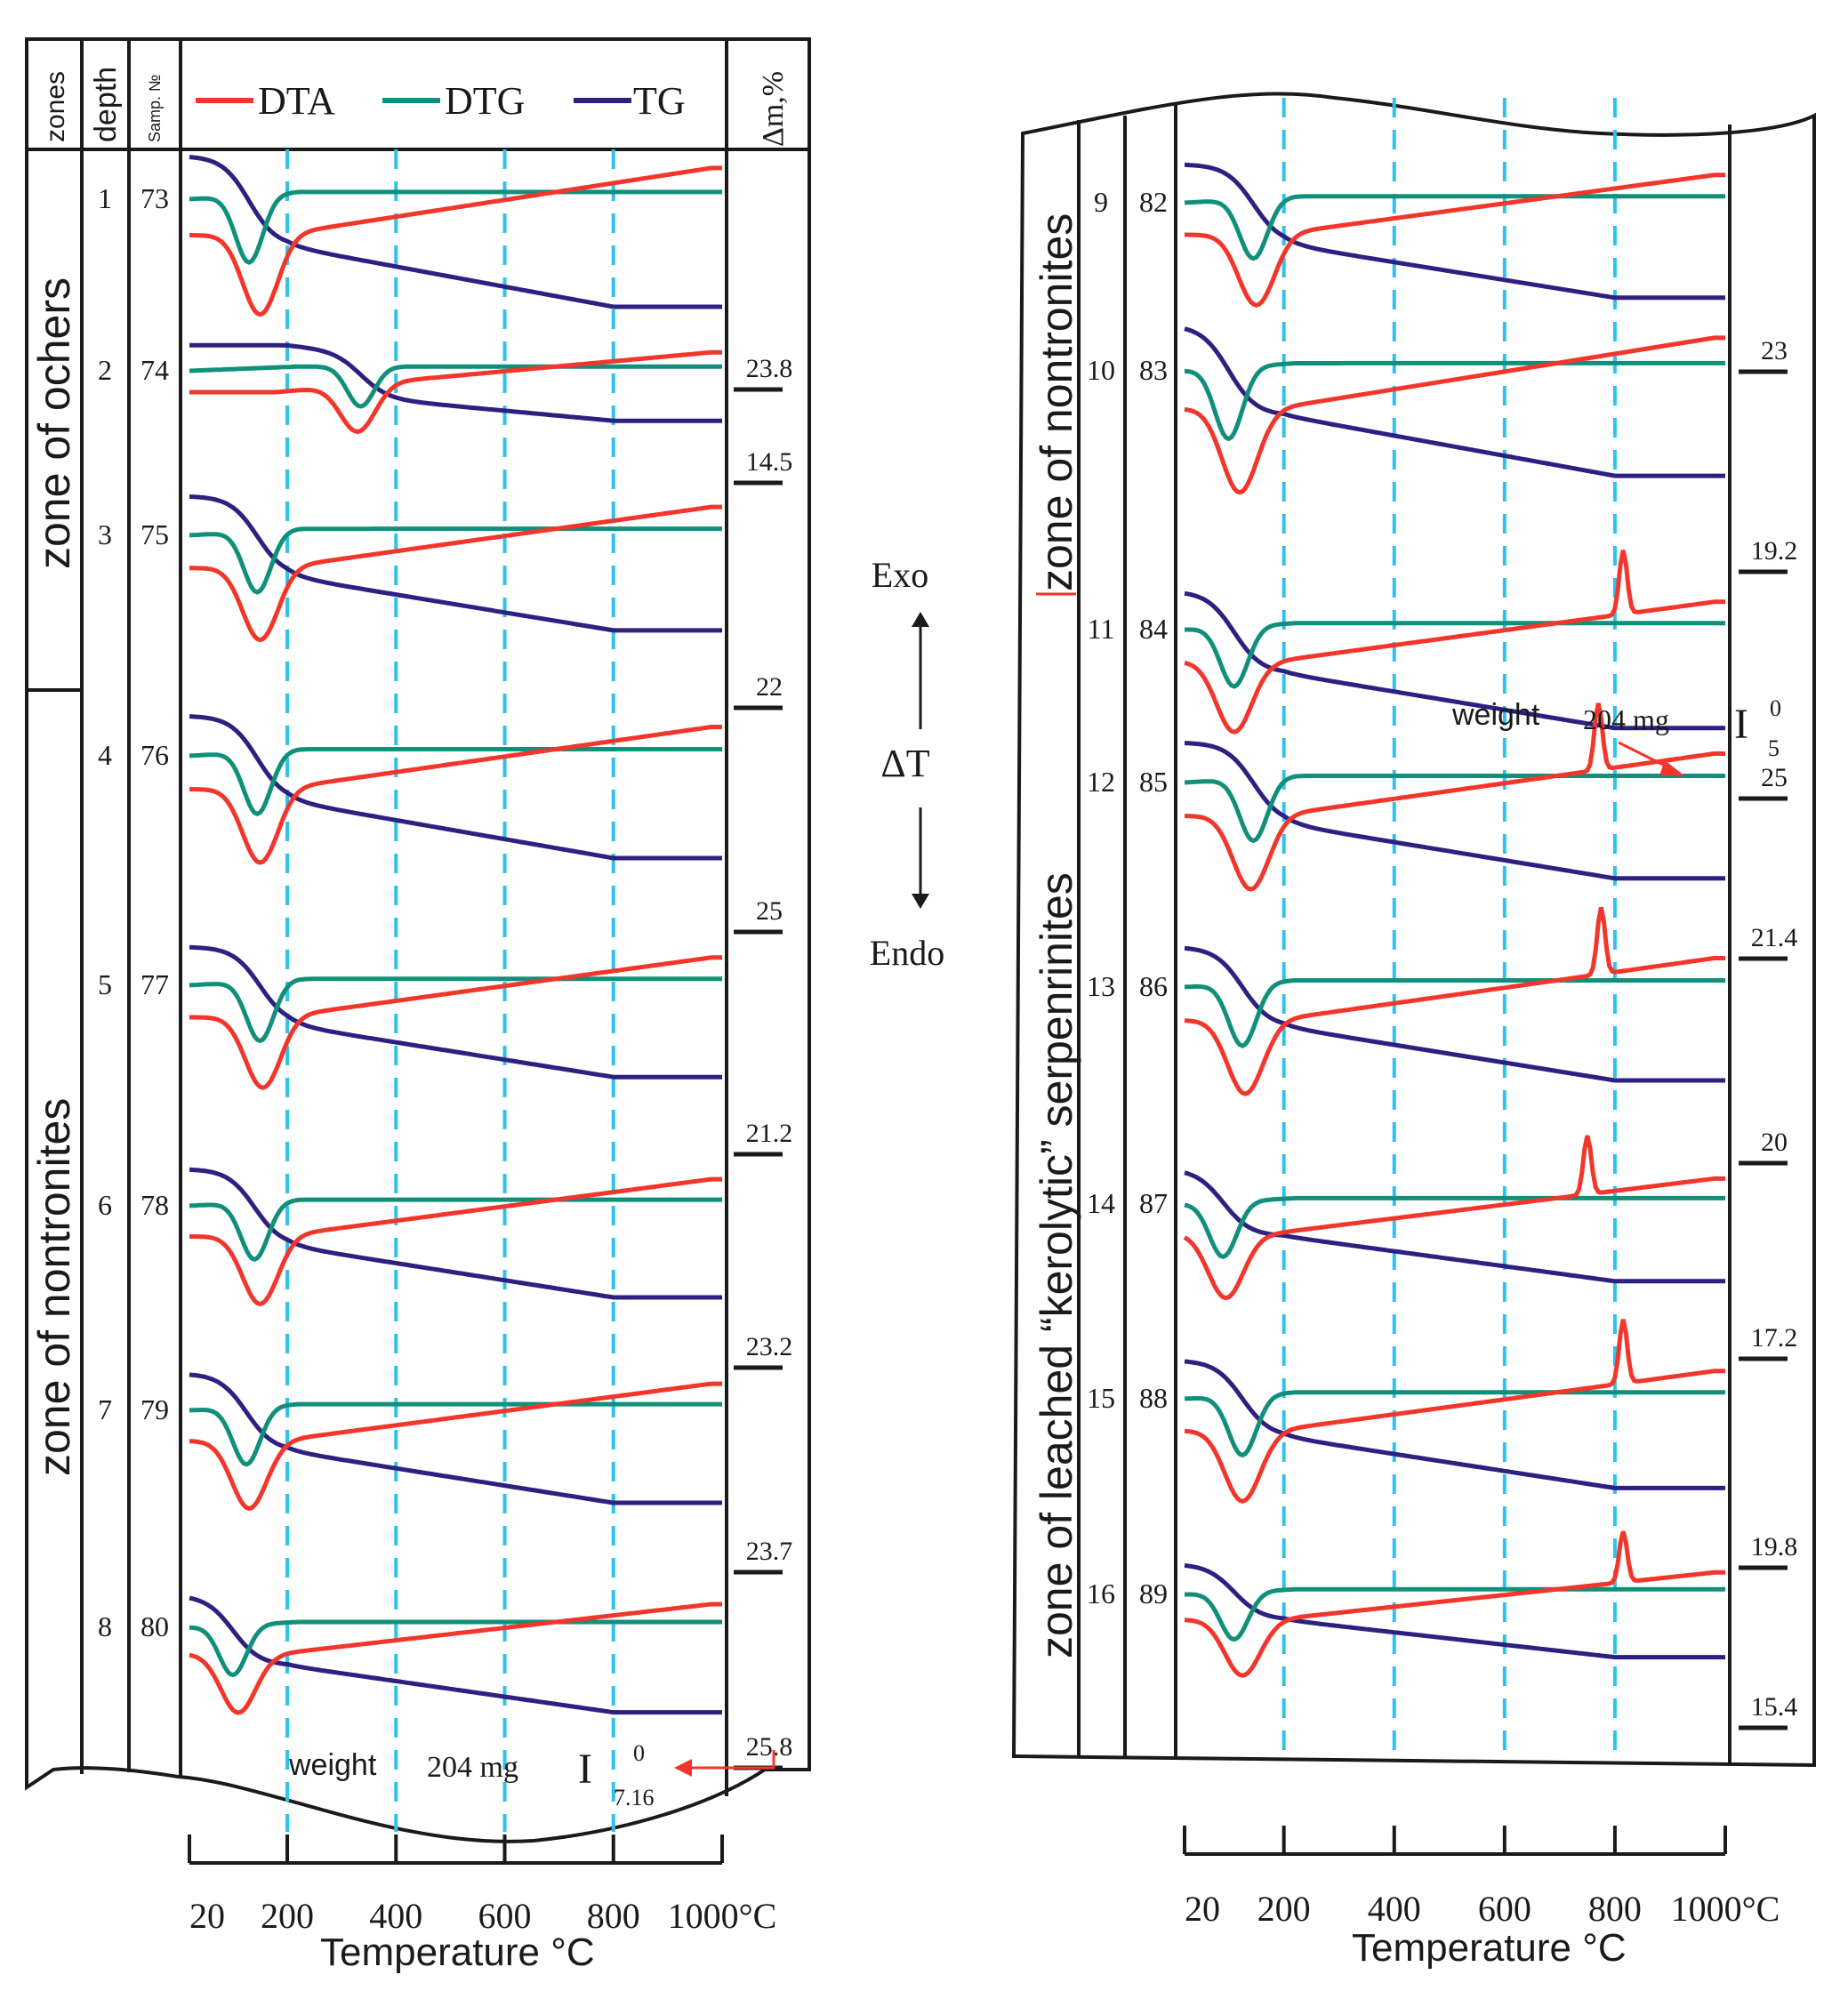 Image resolution: width=1848 pixels, height=1991 pixels. I want to click on weight-note-right-value: 204 mg, so click(1626, 719).